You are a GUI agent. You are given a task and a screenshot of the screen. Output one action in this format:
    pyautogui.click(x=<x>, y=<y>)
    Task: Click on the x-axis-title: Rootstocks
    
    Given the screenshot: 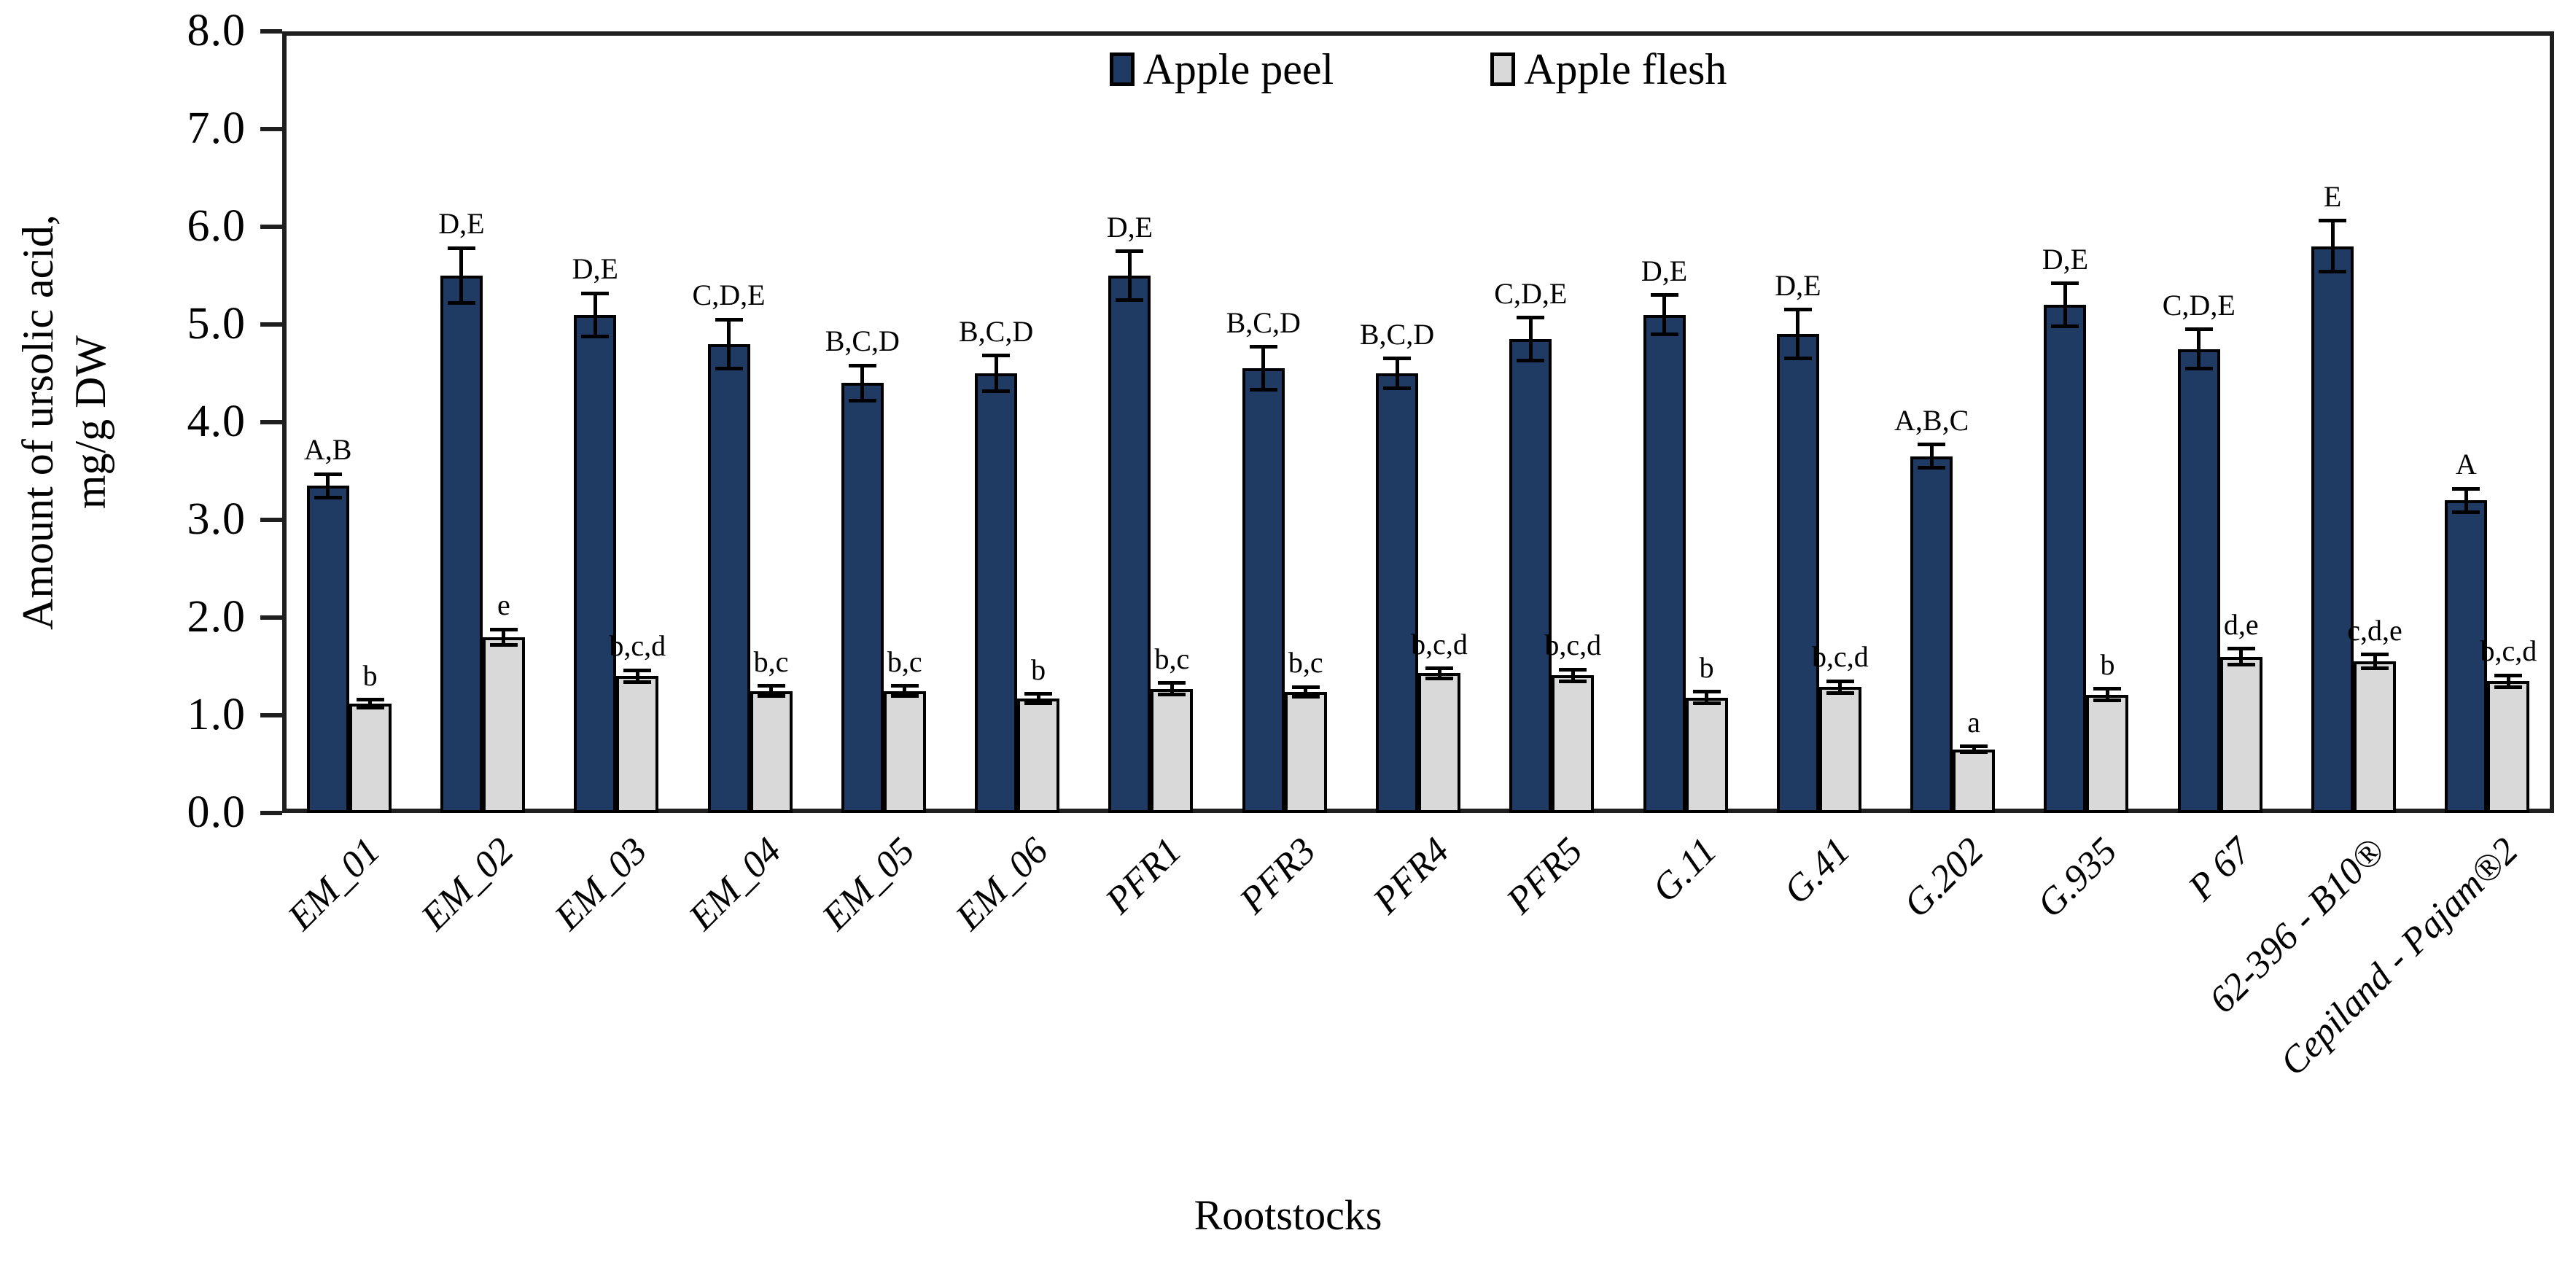 What is the action you would take?
    pyautogui.click(x=1288, y=1215)
    